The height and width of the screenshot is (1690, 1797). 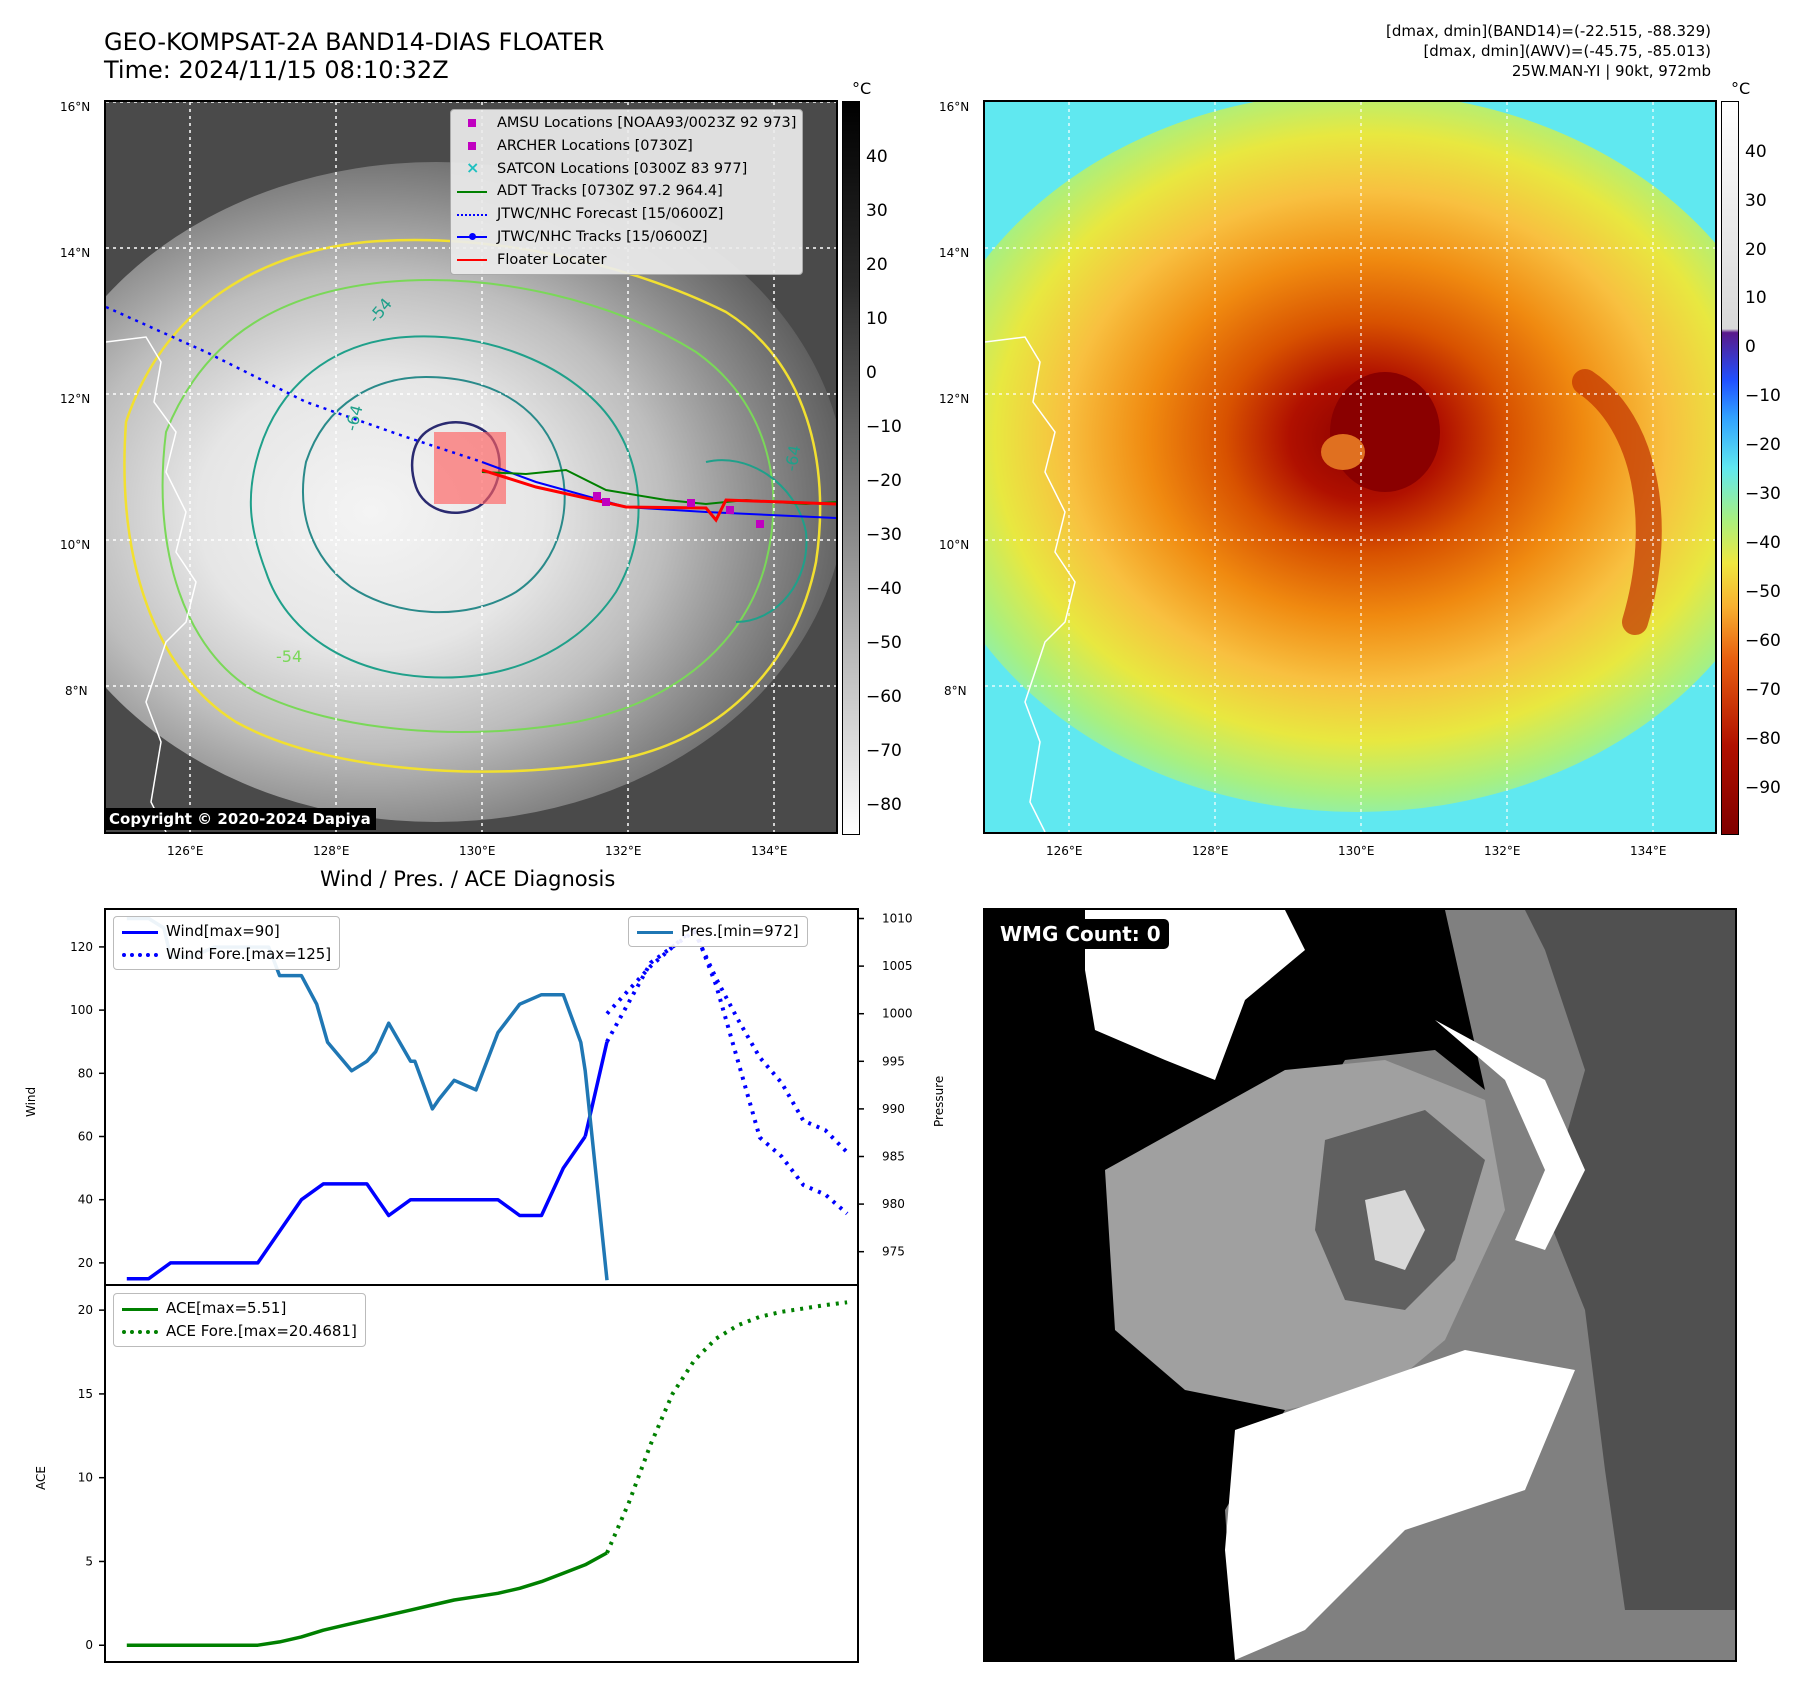 What do you see at coordinates (954, 107) in the screenshot?
I see `lat-label: 16°N` at bounding box center [954, 107].